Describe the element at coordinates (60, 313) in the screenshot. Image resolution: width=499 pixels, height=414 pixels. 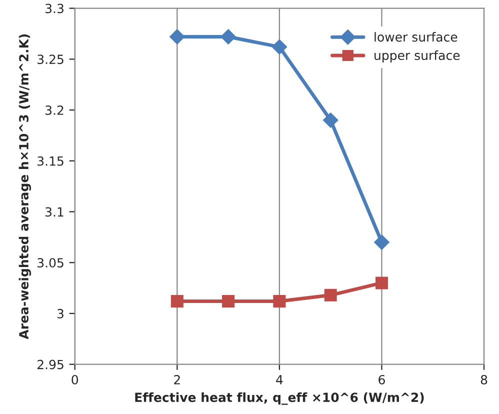
I see `y-tick-label: 3` at that location.